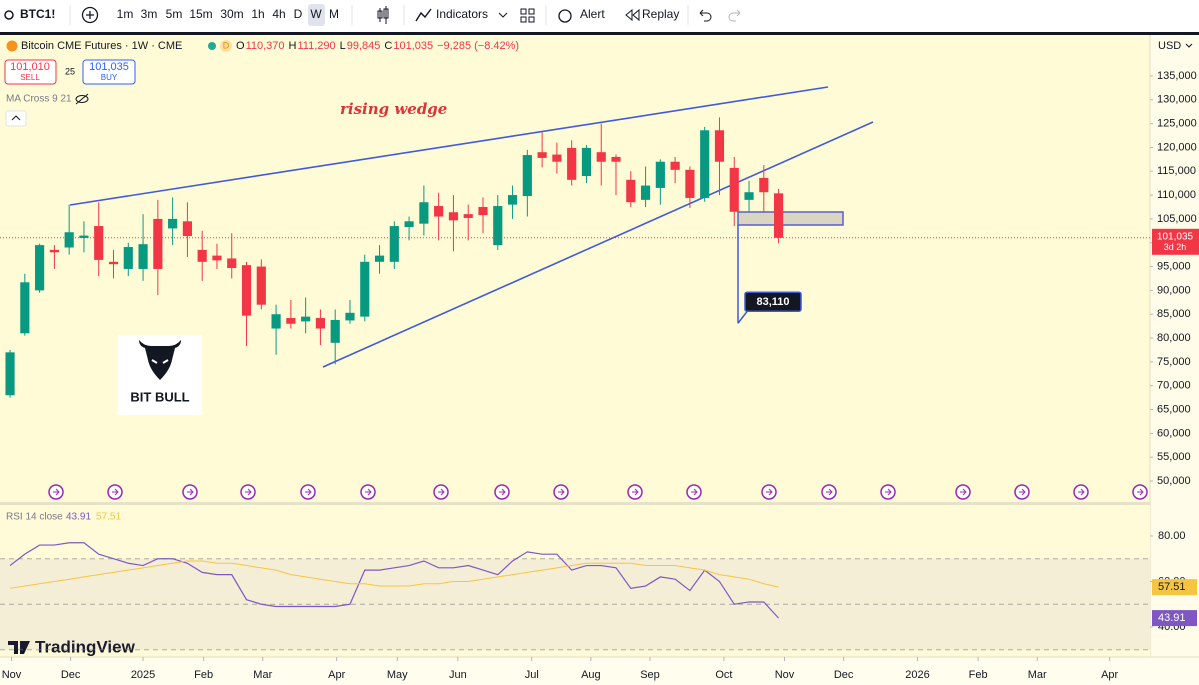 This screenshot has height=685, width=1199. What do you see at coordinates (660, 14) in the screenshot?
I see `replay-button: Replay` at bounding box center [660, 14].